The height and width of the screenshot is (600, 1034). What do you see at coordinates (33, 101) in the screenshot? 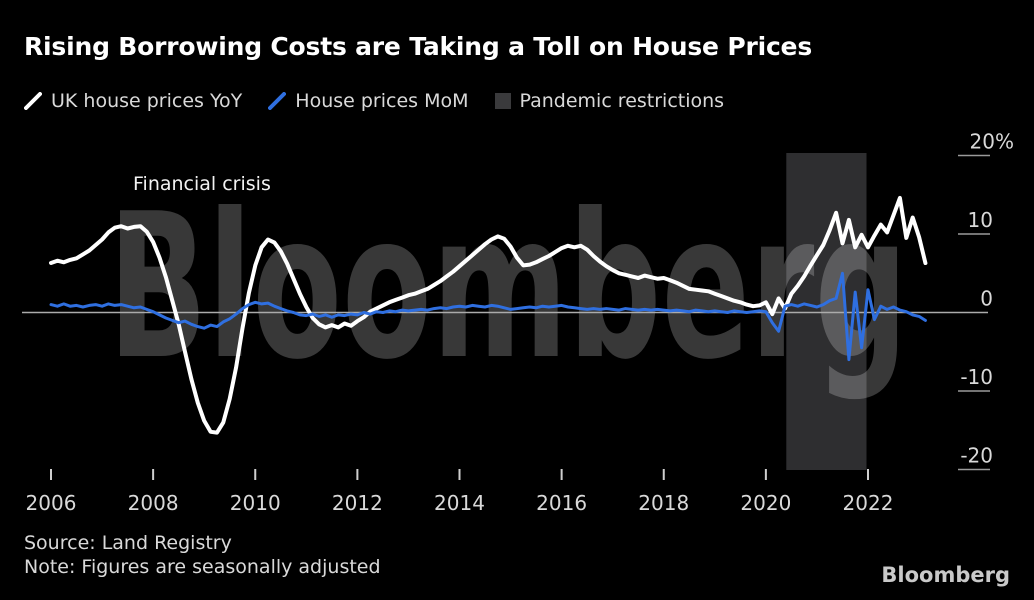
I see `white-slash-icon` at bounding box center [33, 101].